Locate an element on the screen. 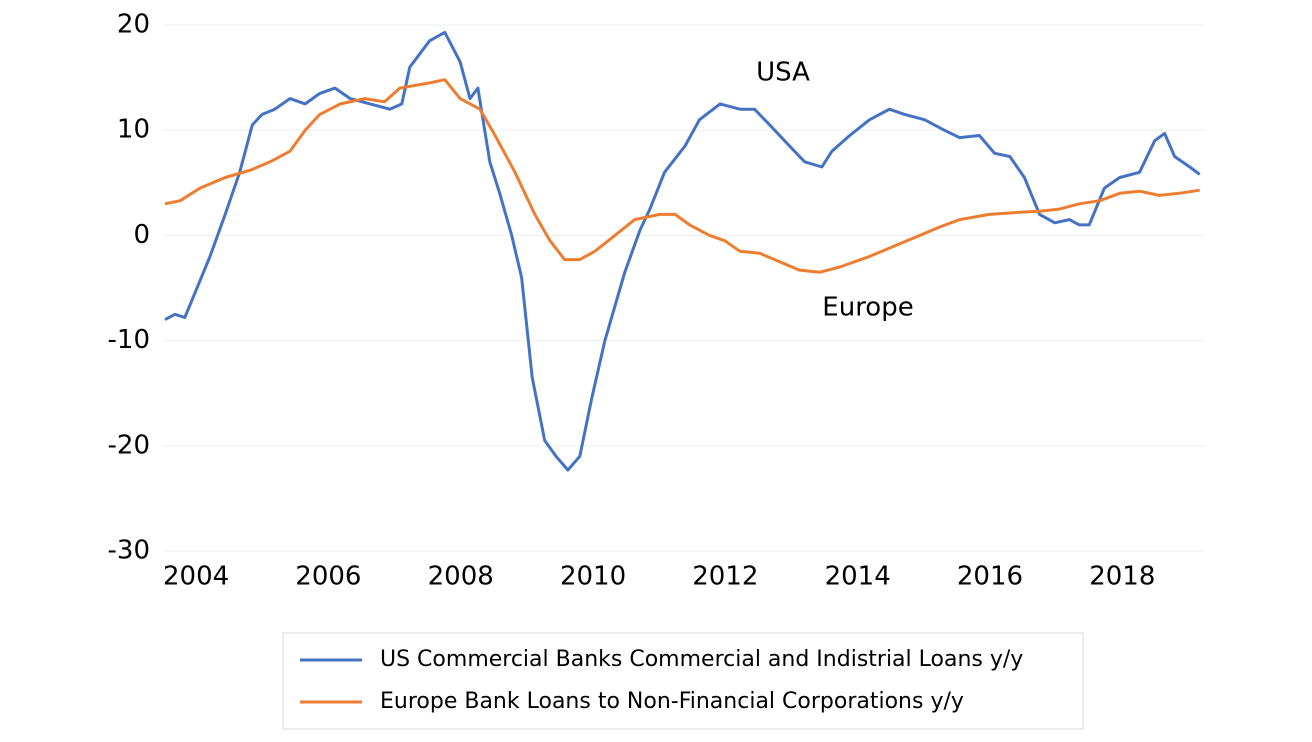 This screenshot has height=742, width=1312. x-tick-label: 2018 is located at coordinates (1122, 577).